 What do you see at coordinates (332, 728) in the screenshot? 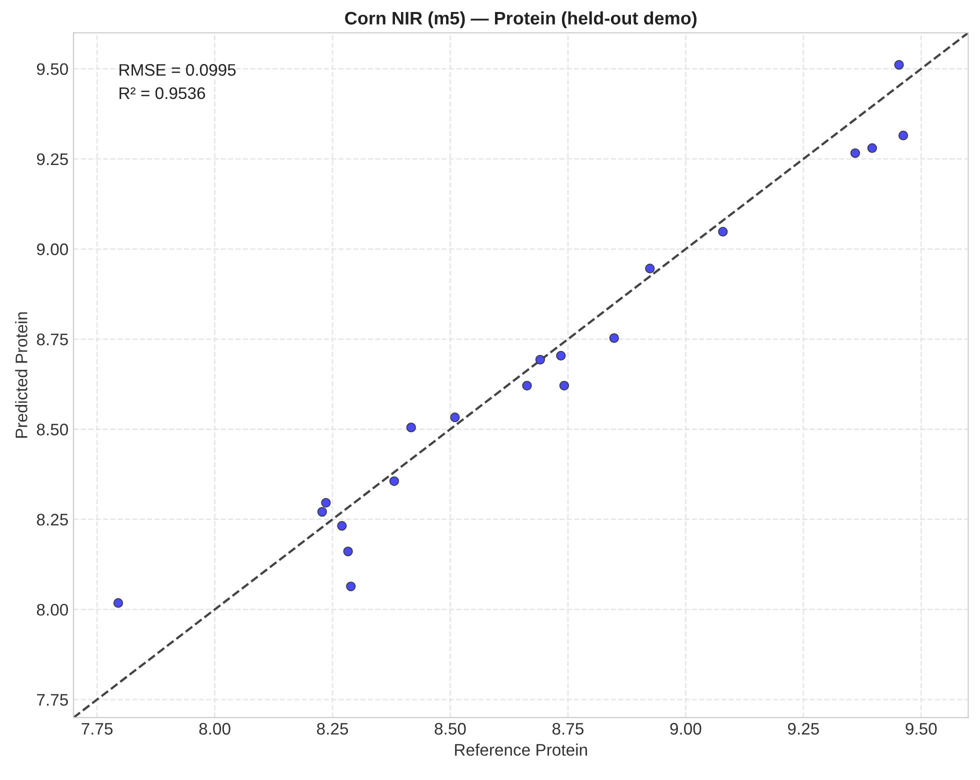
I see `x-tick-label: 8.25` at bounding box center [332, 728].